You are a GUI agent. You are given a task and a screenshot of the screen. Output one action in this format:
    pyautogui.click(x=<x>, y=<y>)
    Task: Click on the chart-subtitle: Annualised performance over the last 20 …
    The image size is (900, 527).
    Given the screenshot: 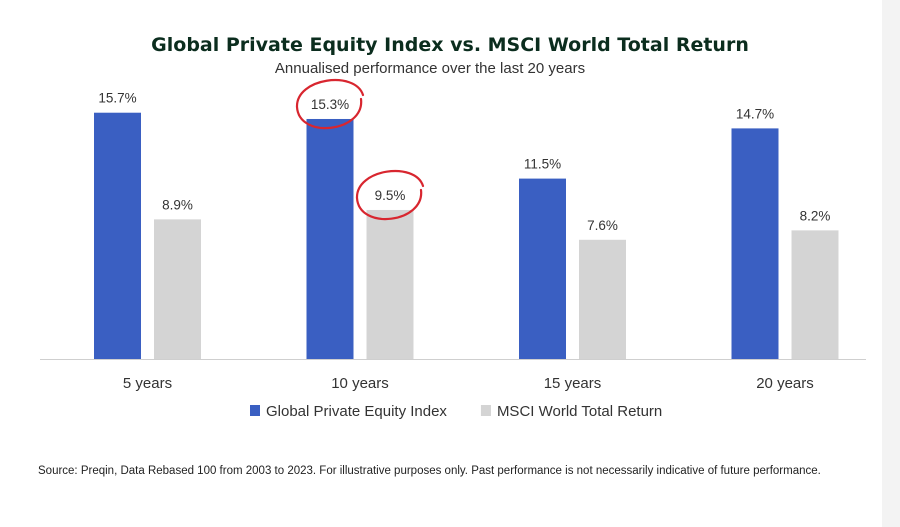 What is the action you would take?
    pyautogui.click(x=430, y=68)
    